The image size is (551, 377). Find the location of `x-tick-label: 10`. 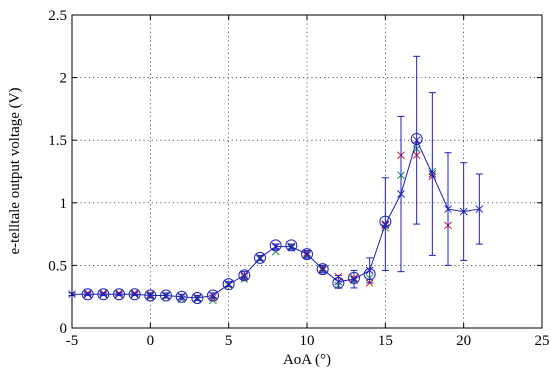

x-tick-label: 10 is located at coordinates (307, 341).